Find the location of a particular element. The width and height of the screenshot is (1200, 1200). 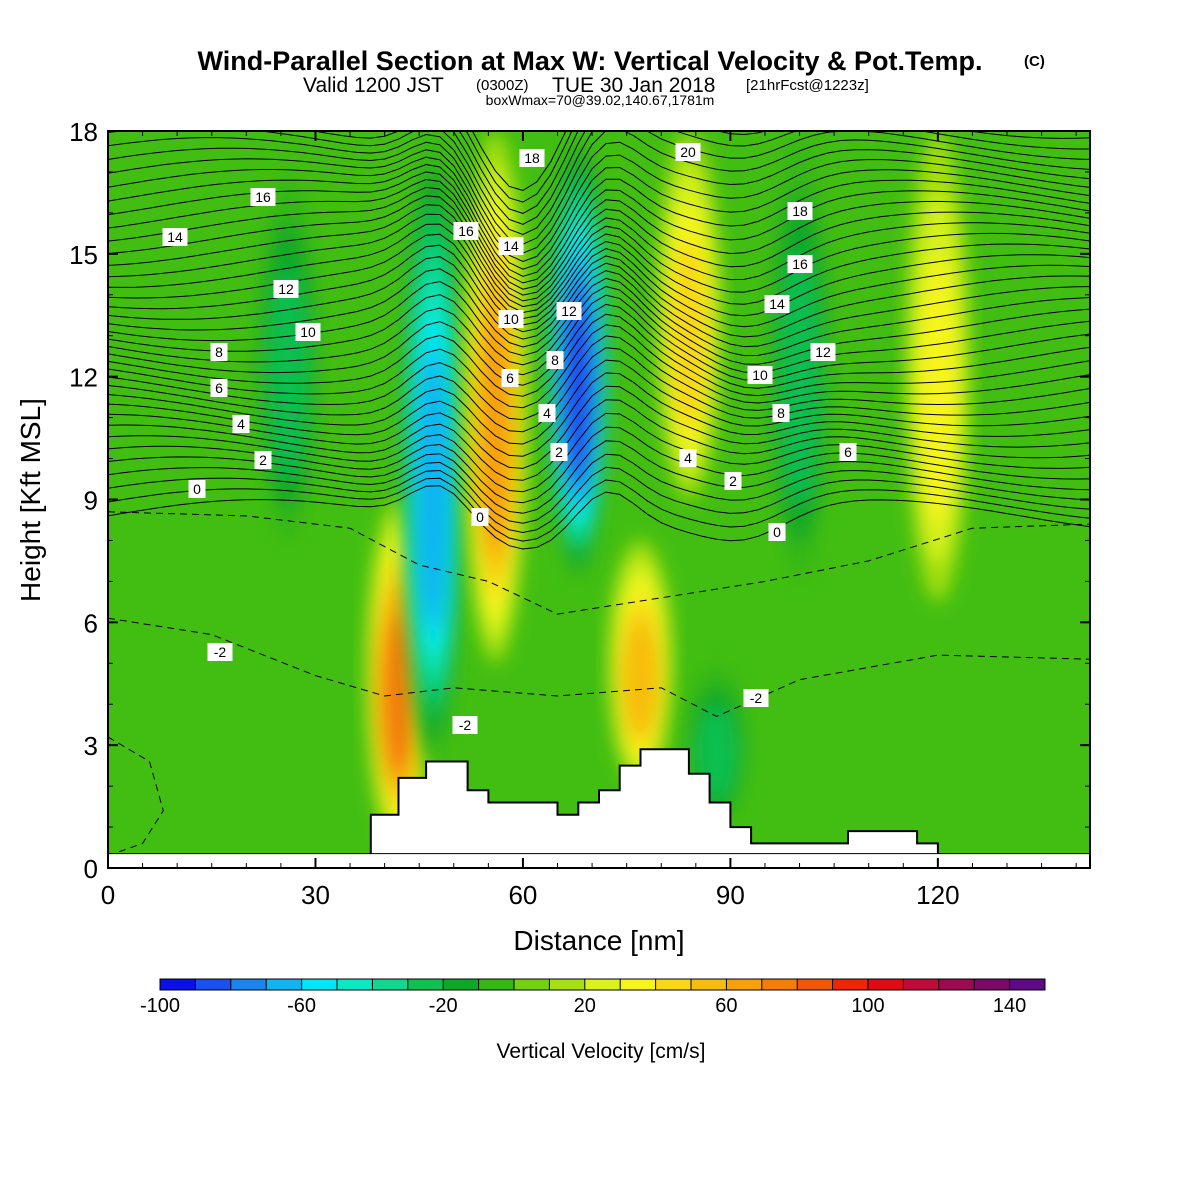

subtitle-boxwmax: boxWmax=70@39.02,140.67,1781m is located at coordinates (600, 100).